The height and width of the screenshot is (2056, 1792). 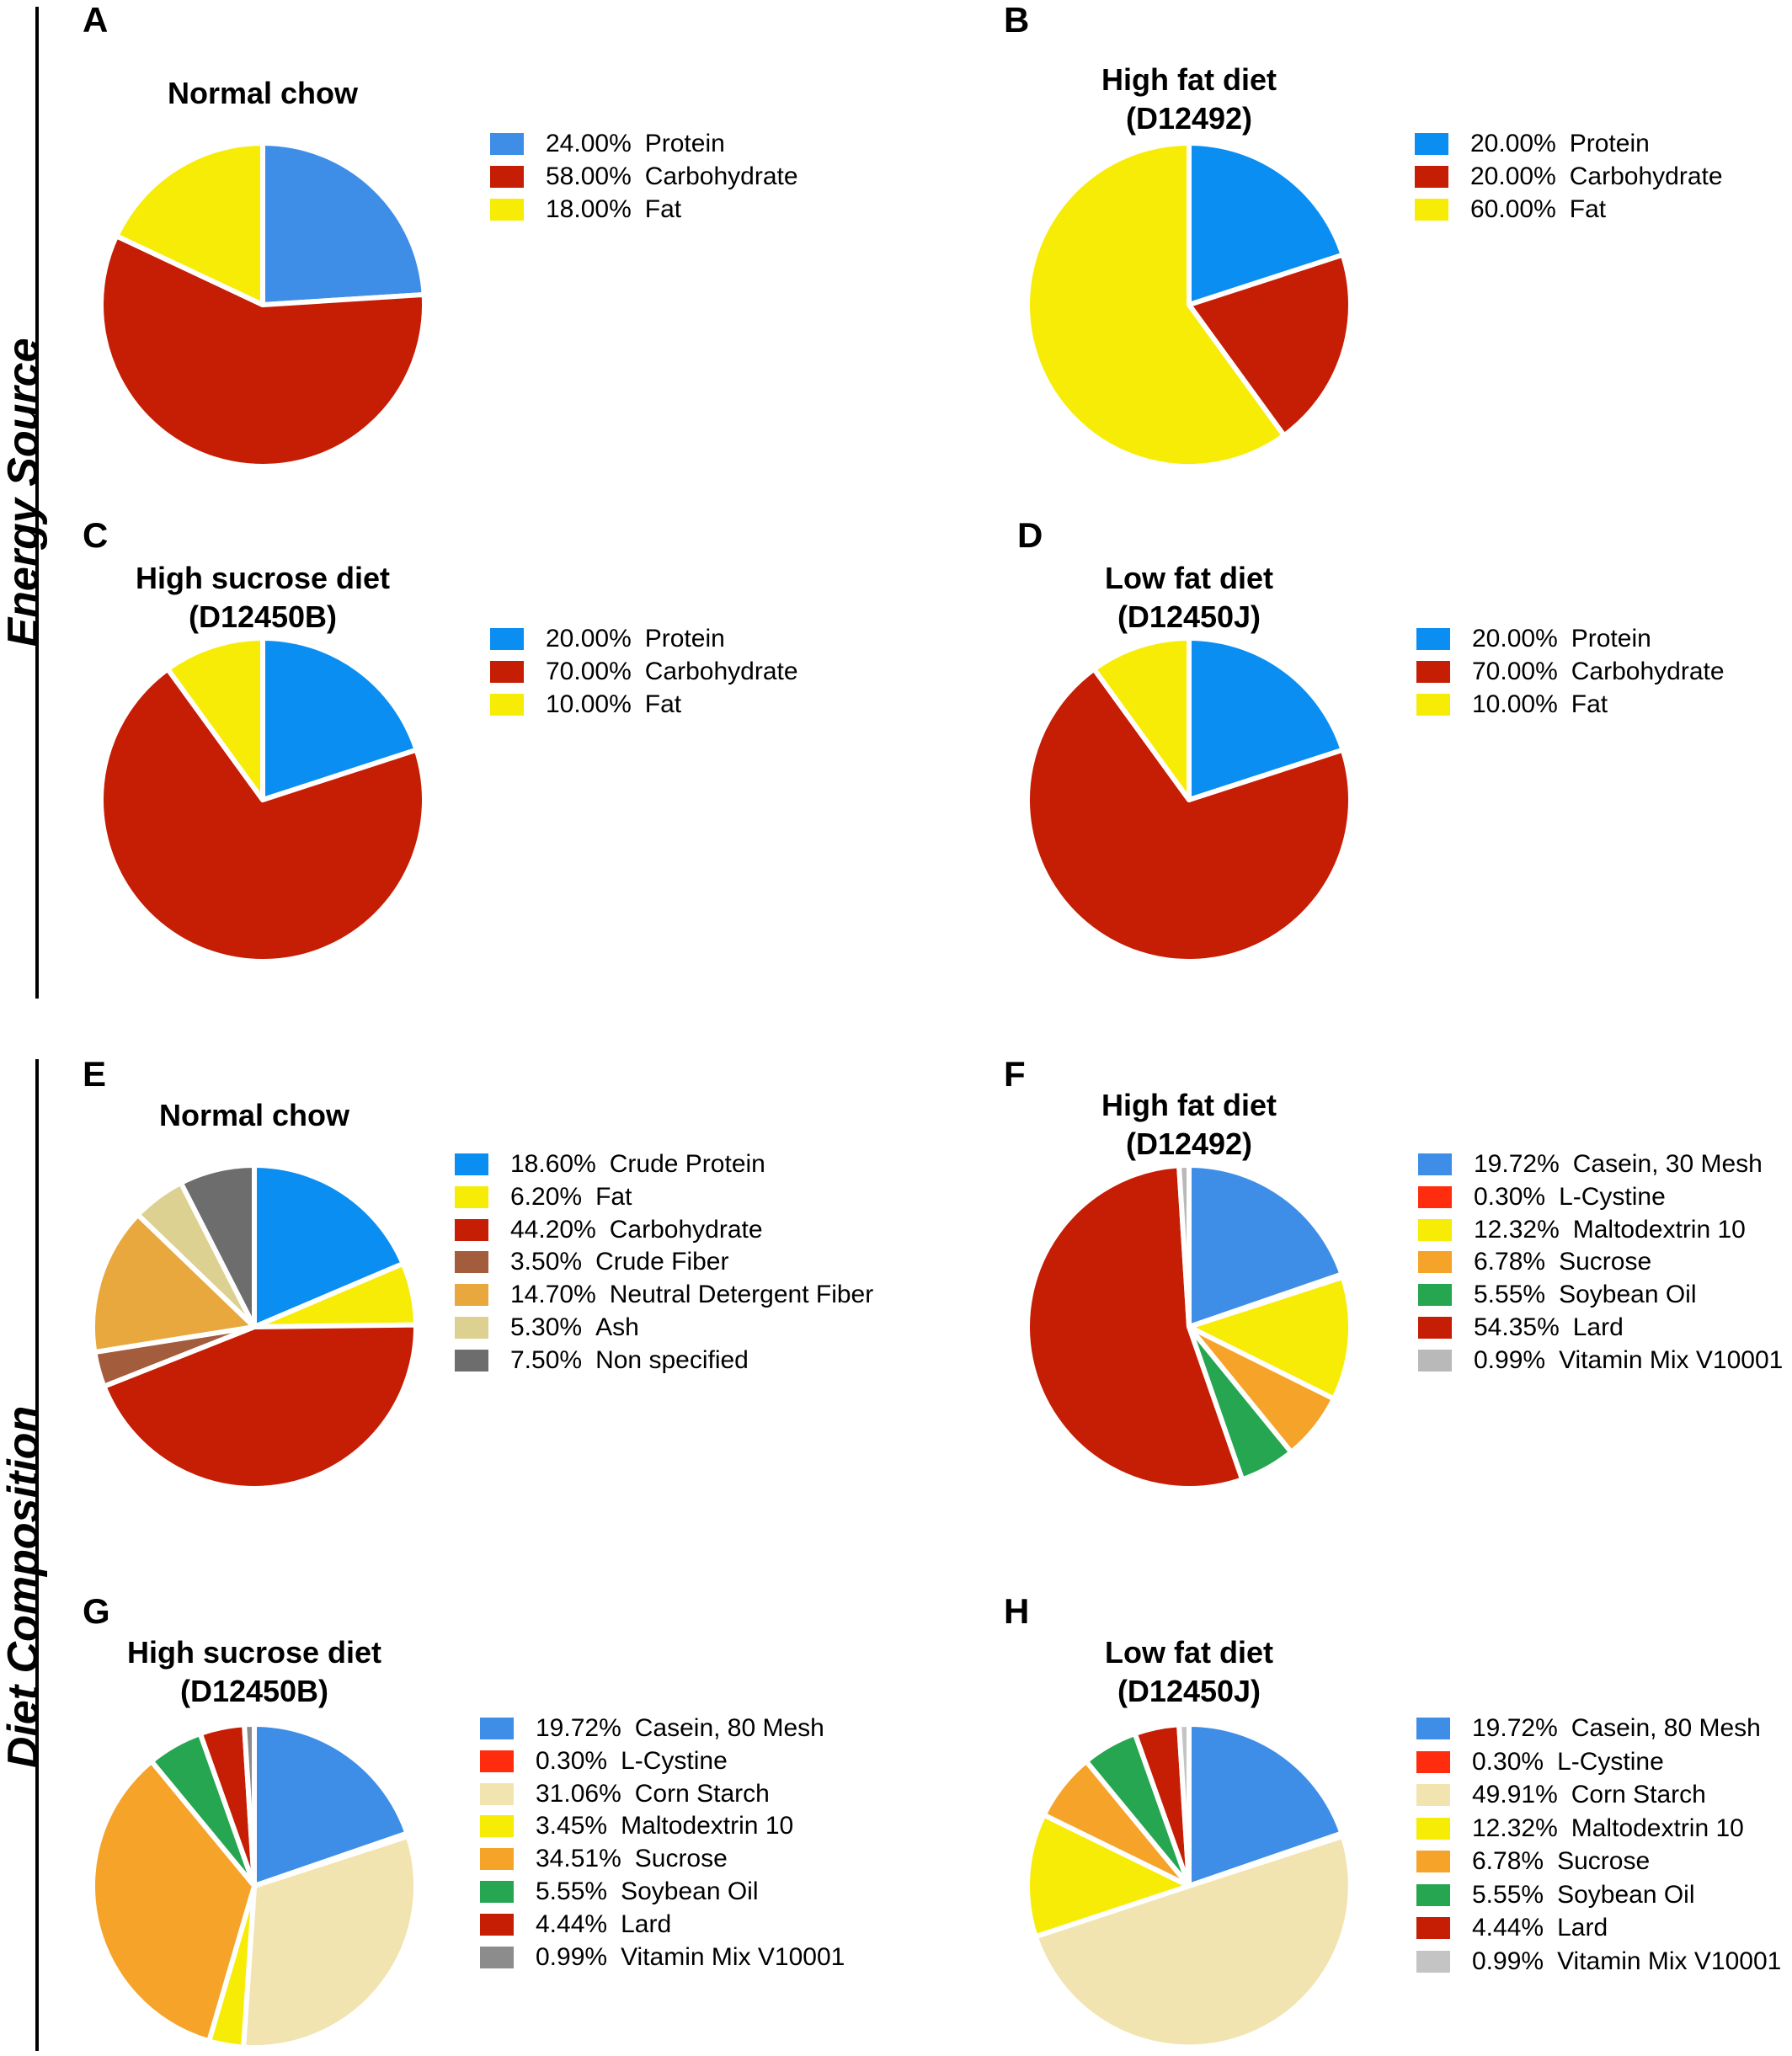 What do you see at coordinates (572, 1924) in the screenshot?
I see `legend-percent: 4.44%` at bounding box center [572, 1924].